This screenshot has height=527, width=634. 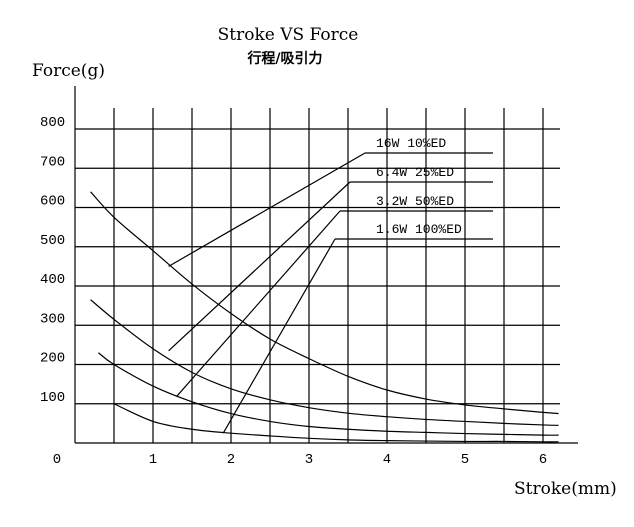 I want to click on series-label: 16W 10%ED, so click(x=411, y=143).